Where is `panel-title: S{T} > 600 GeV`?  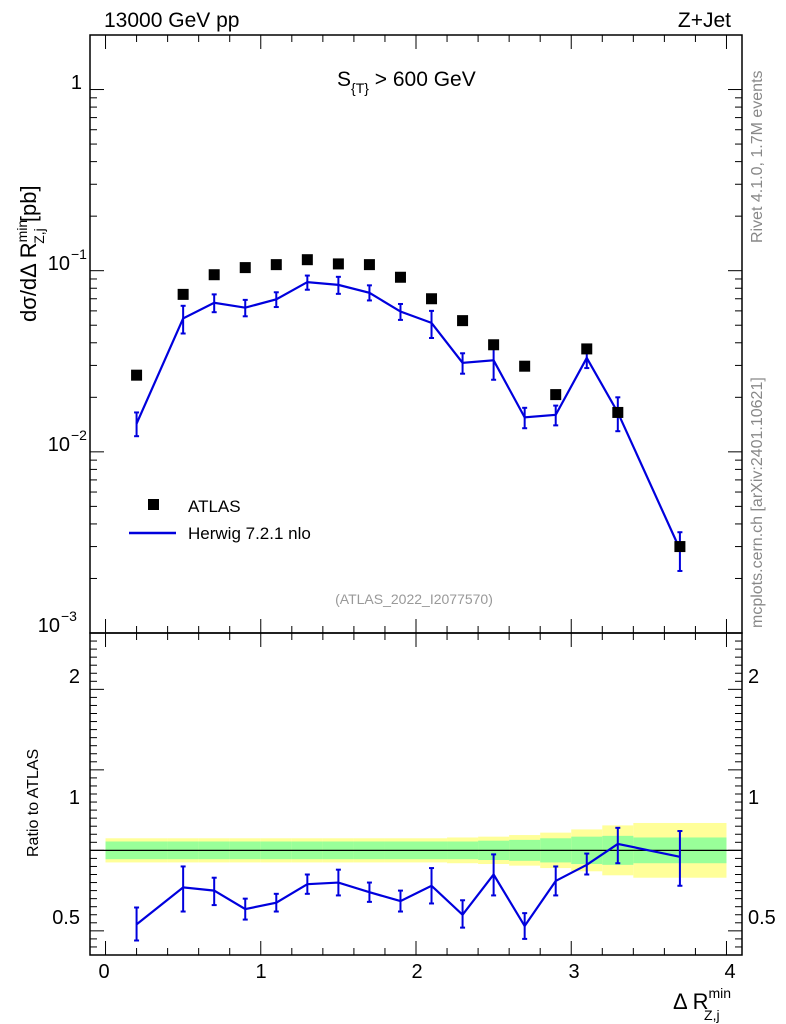 panel-title: S{T} > 600 GeV is located at coordinates (406, 82).